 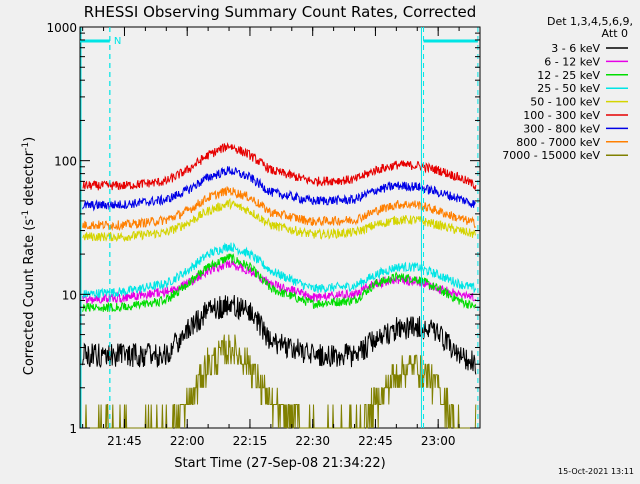 What do you see at coordinates (73, 429) in the screenshot?
I see `y-tick-label: 1` at bounding box center [73, 429].